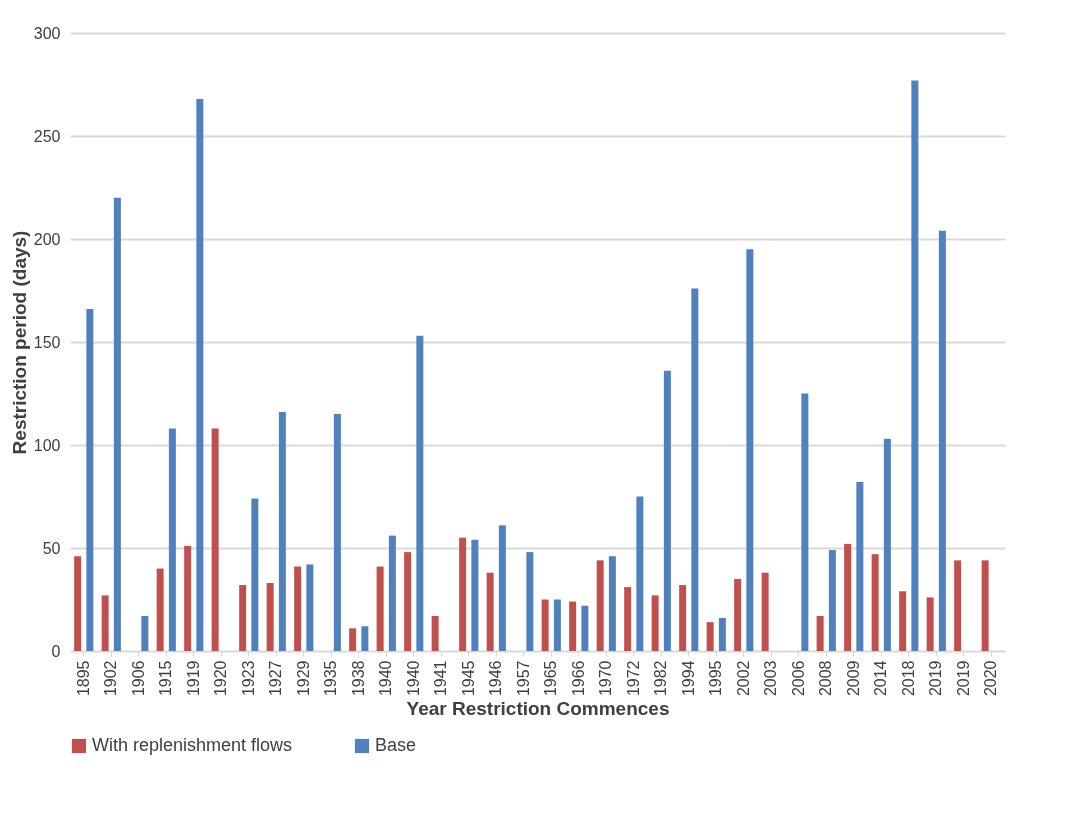 This screenshot has height=834, width=1084. I want to click on x-tick-label: 2006, so click(798, 678).